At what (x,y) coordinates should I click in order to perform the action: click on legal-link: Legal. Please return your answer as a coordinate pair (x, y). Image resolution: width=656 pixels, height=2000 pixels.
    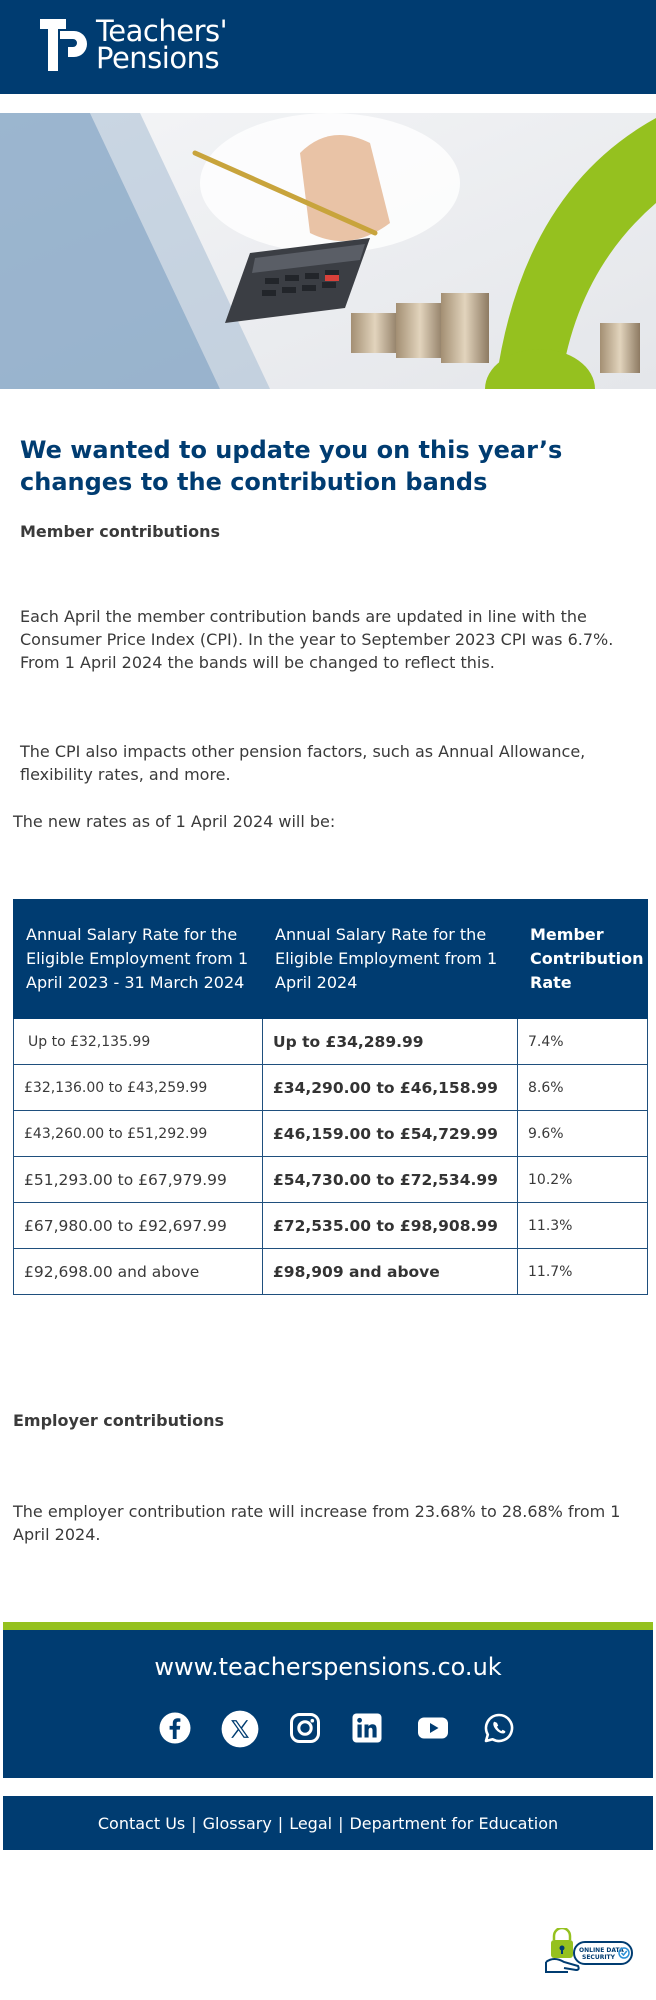
    Looking at the image, I should click on (311, 1823).